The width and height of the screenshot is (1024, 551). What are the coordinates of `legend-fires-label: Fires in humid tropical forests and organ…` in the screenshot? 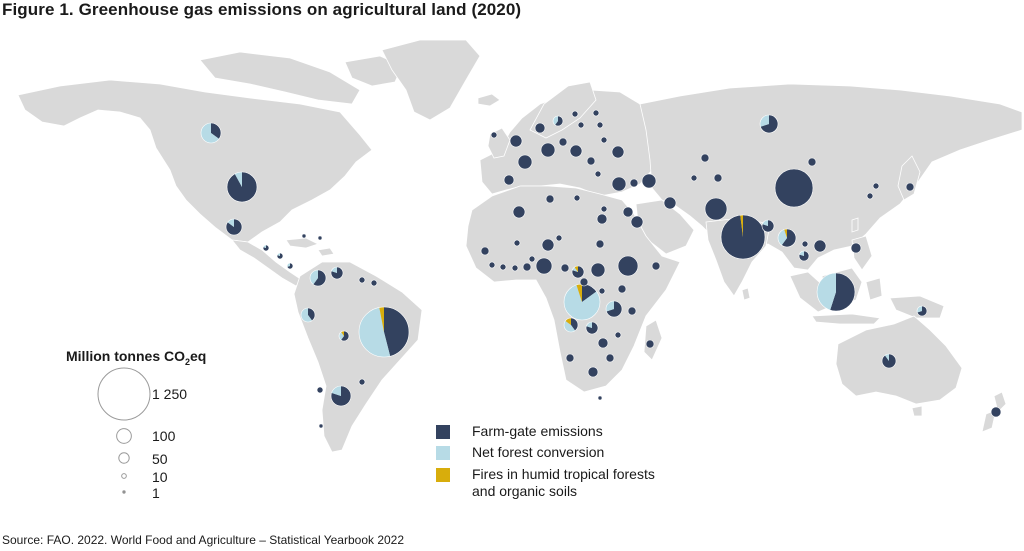 It's located at (563, 483).